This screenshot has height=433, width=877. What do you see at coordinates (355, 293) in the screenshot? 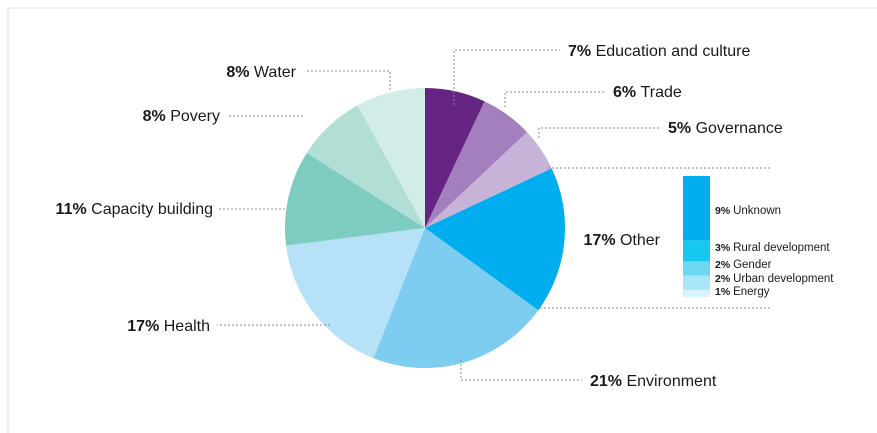
I see `pie-slice-health` at bounding box center [355, 293].